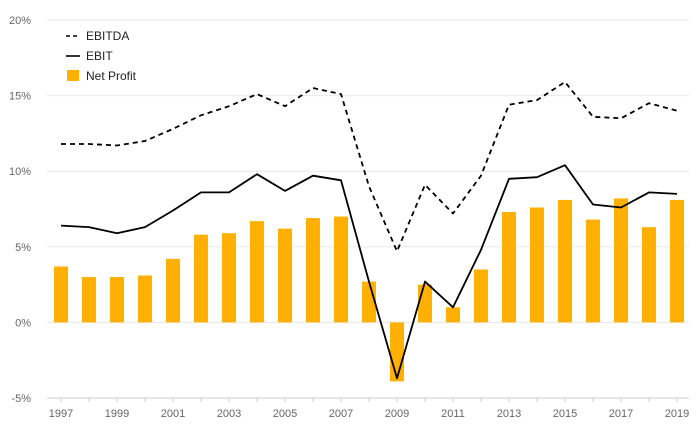 The image size is (700, 433). What do you see at coordinates (145, 299) in the screenshot?
I see `bar-net-profit-2000` at bounding box center [145, 299].